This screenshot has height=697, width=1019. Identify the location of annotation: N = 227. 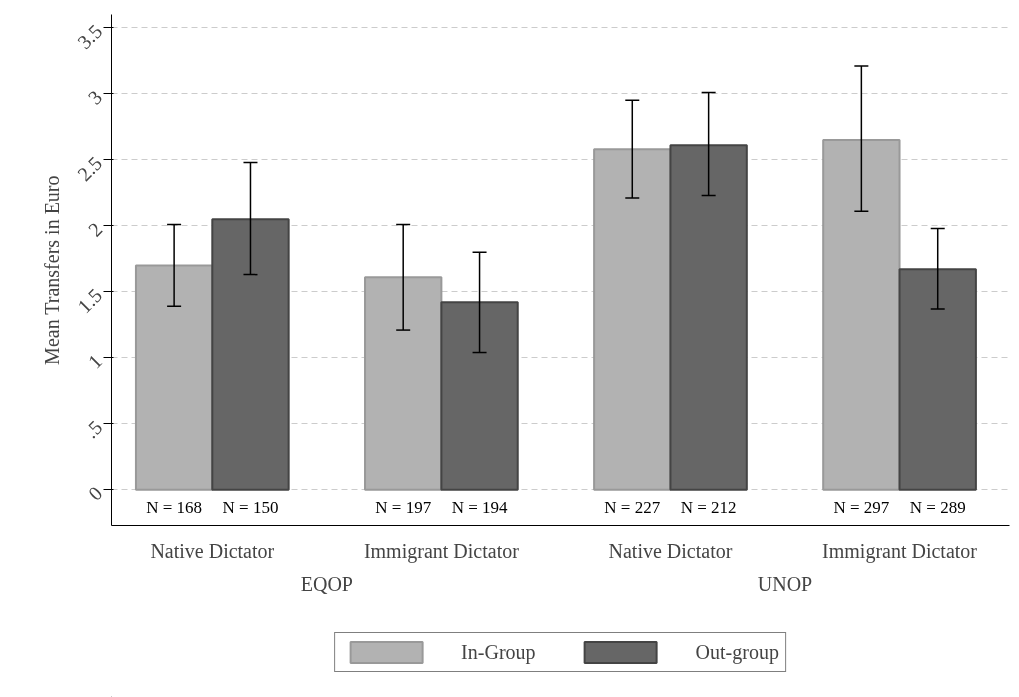
(632, 508).